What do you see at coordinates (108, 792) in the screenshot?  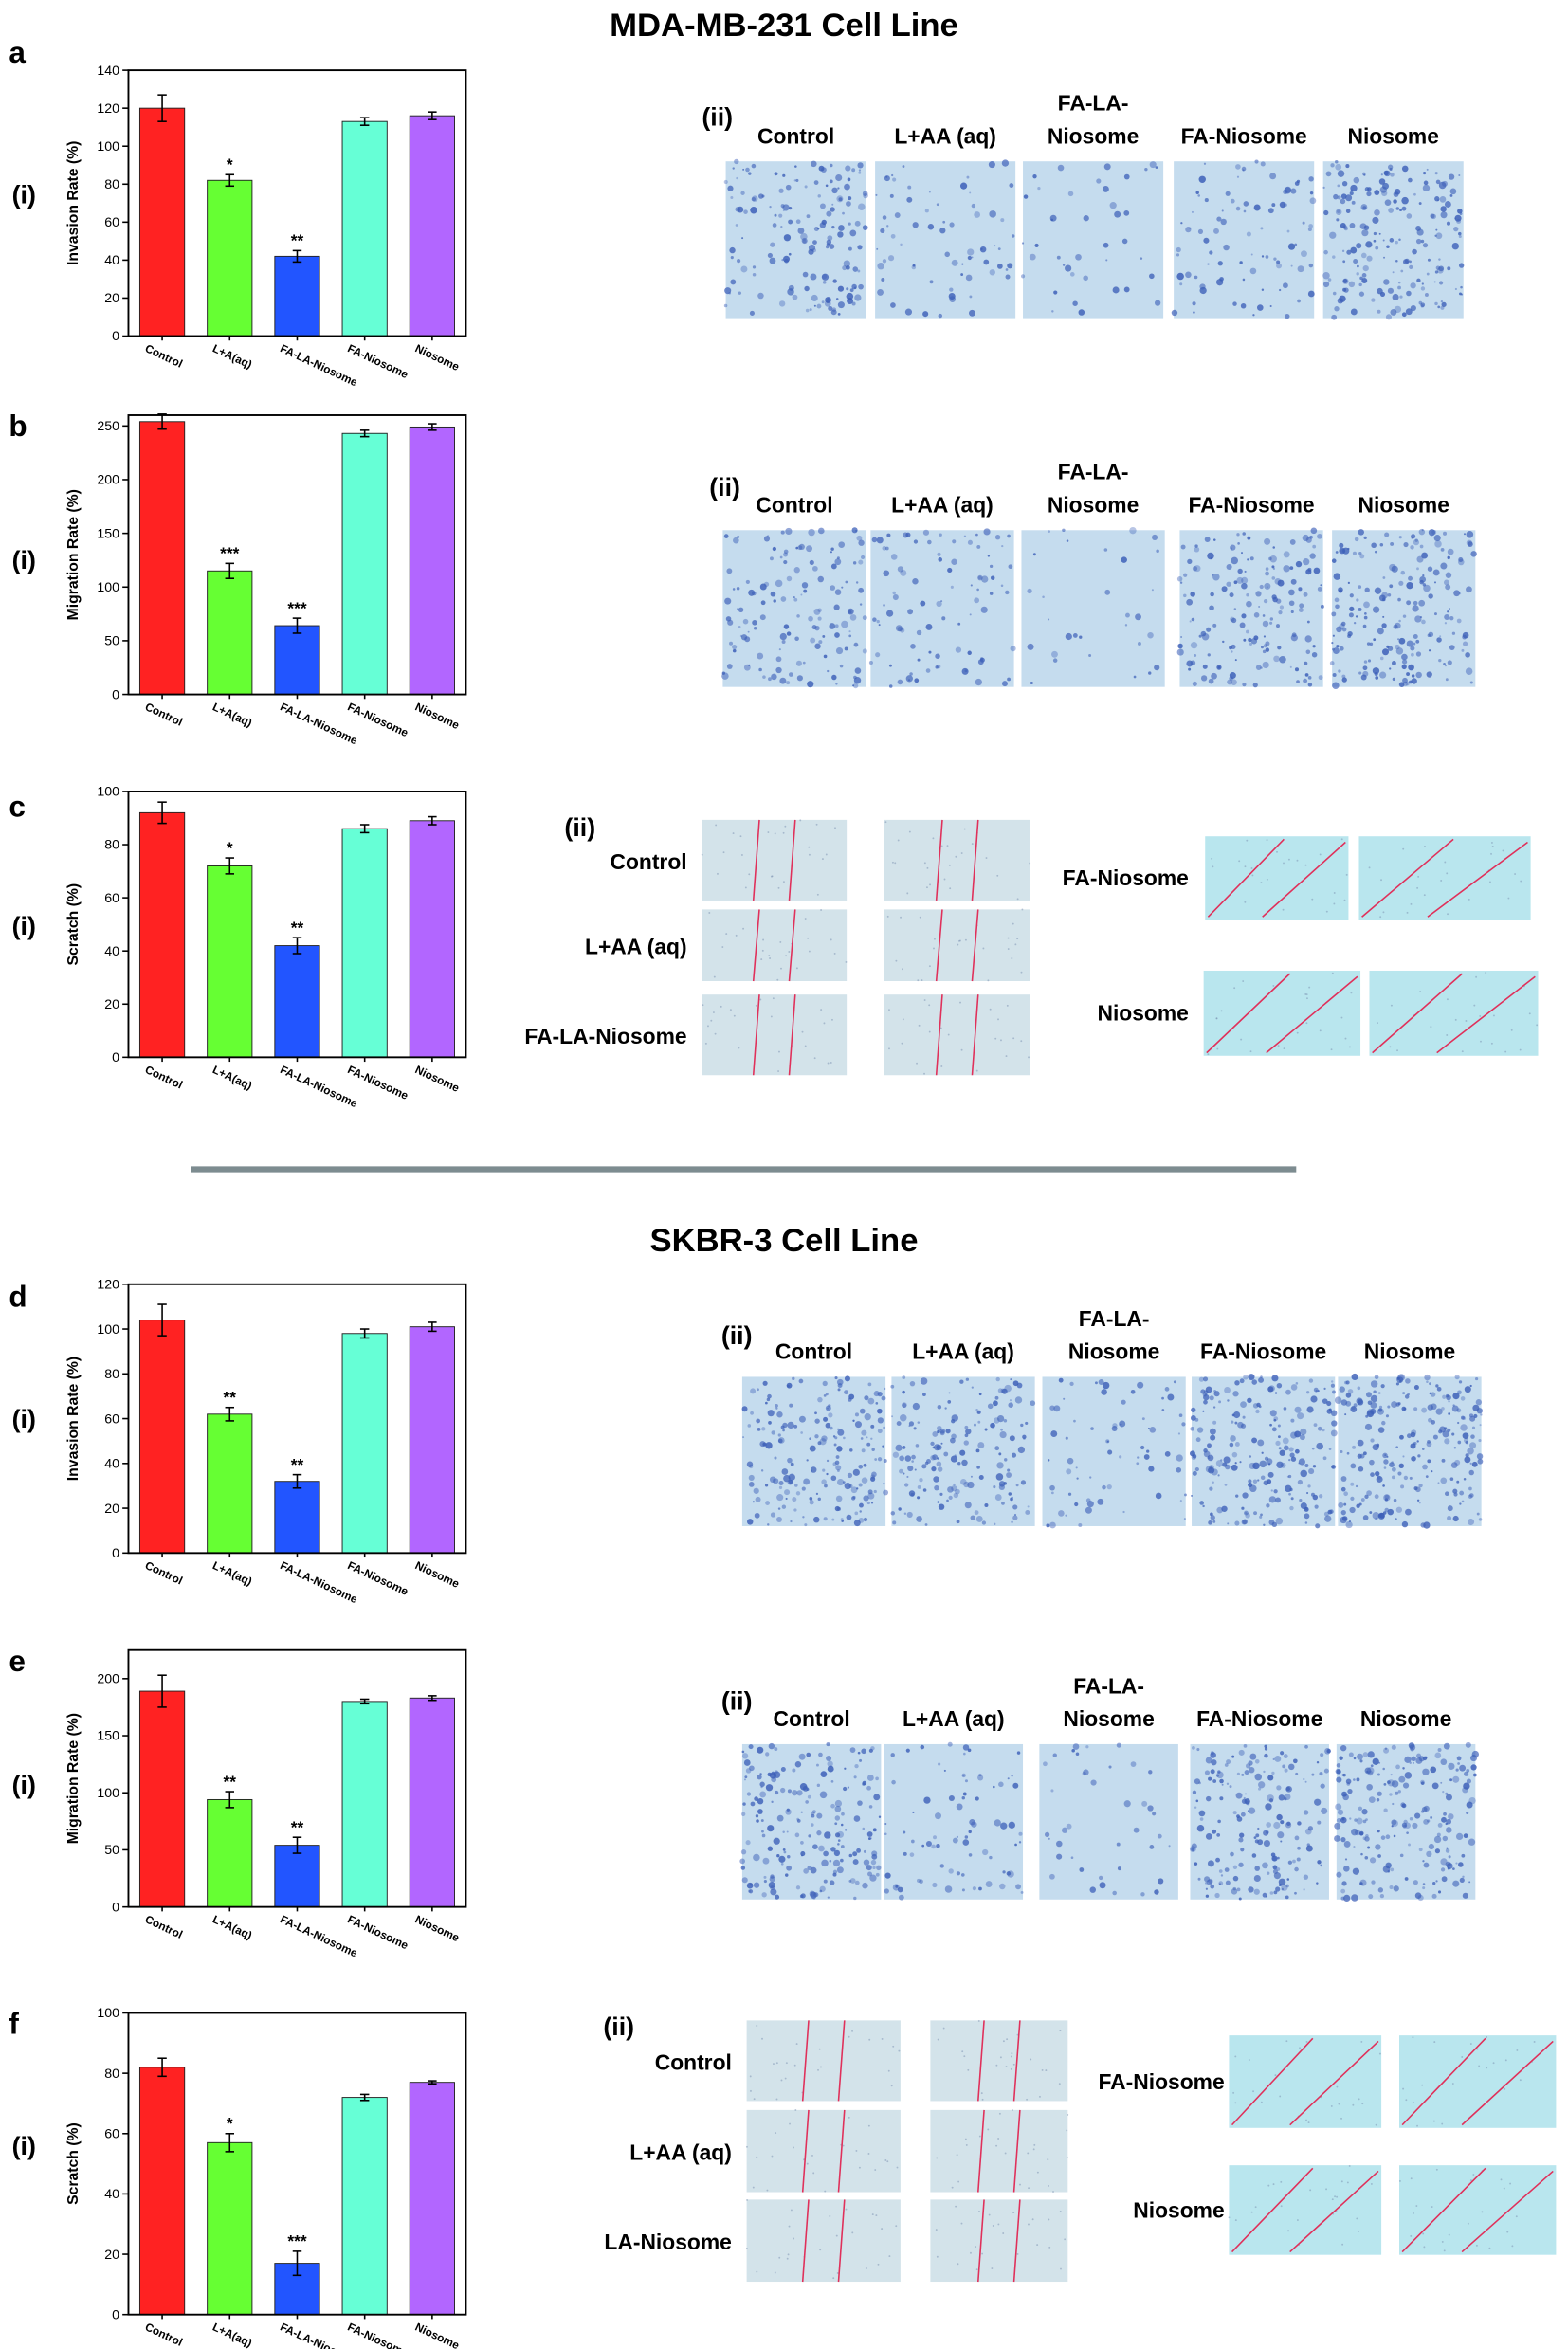 I see `y-tick-label: 100` at bounding box center [108, 792].